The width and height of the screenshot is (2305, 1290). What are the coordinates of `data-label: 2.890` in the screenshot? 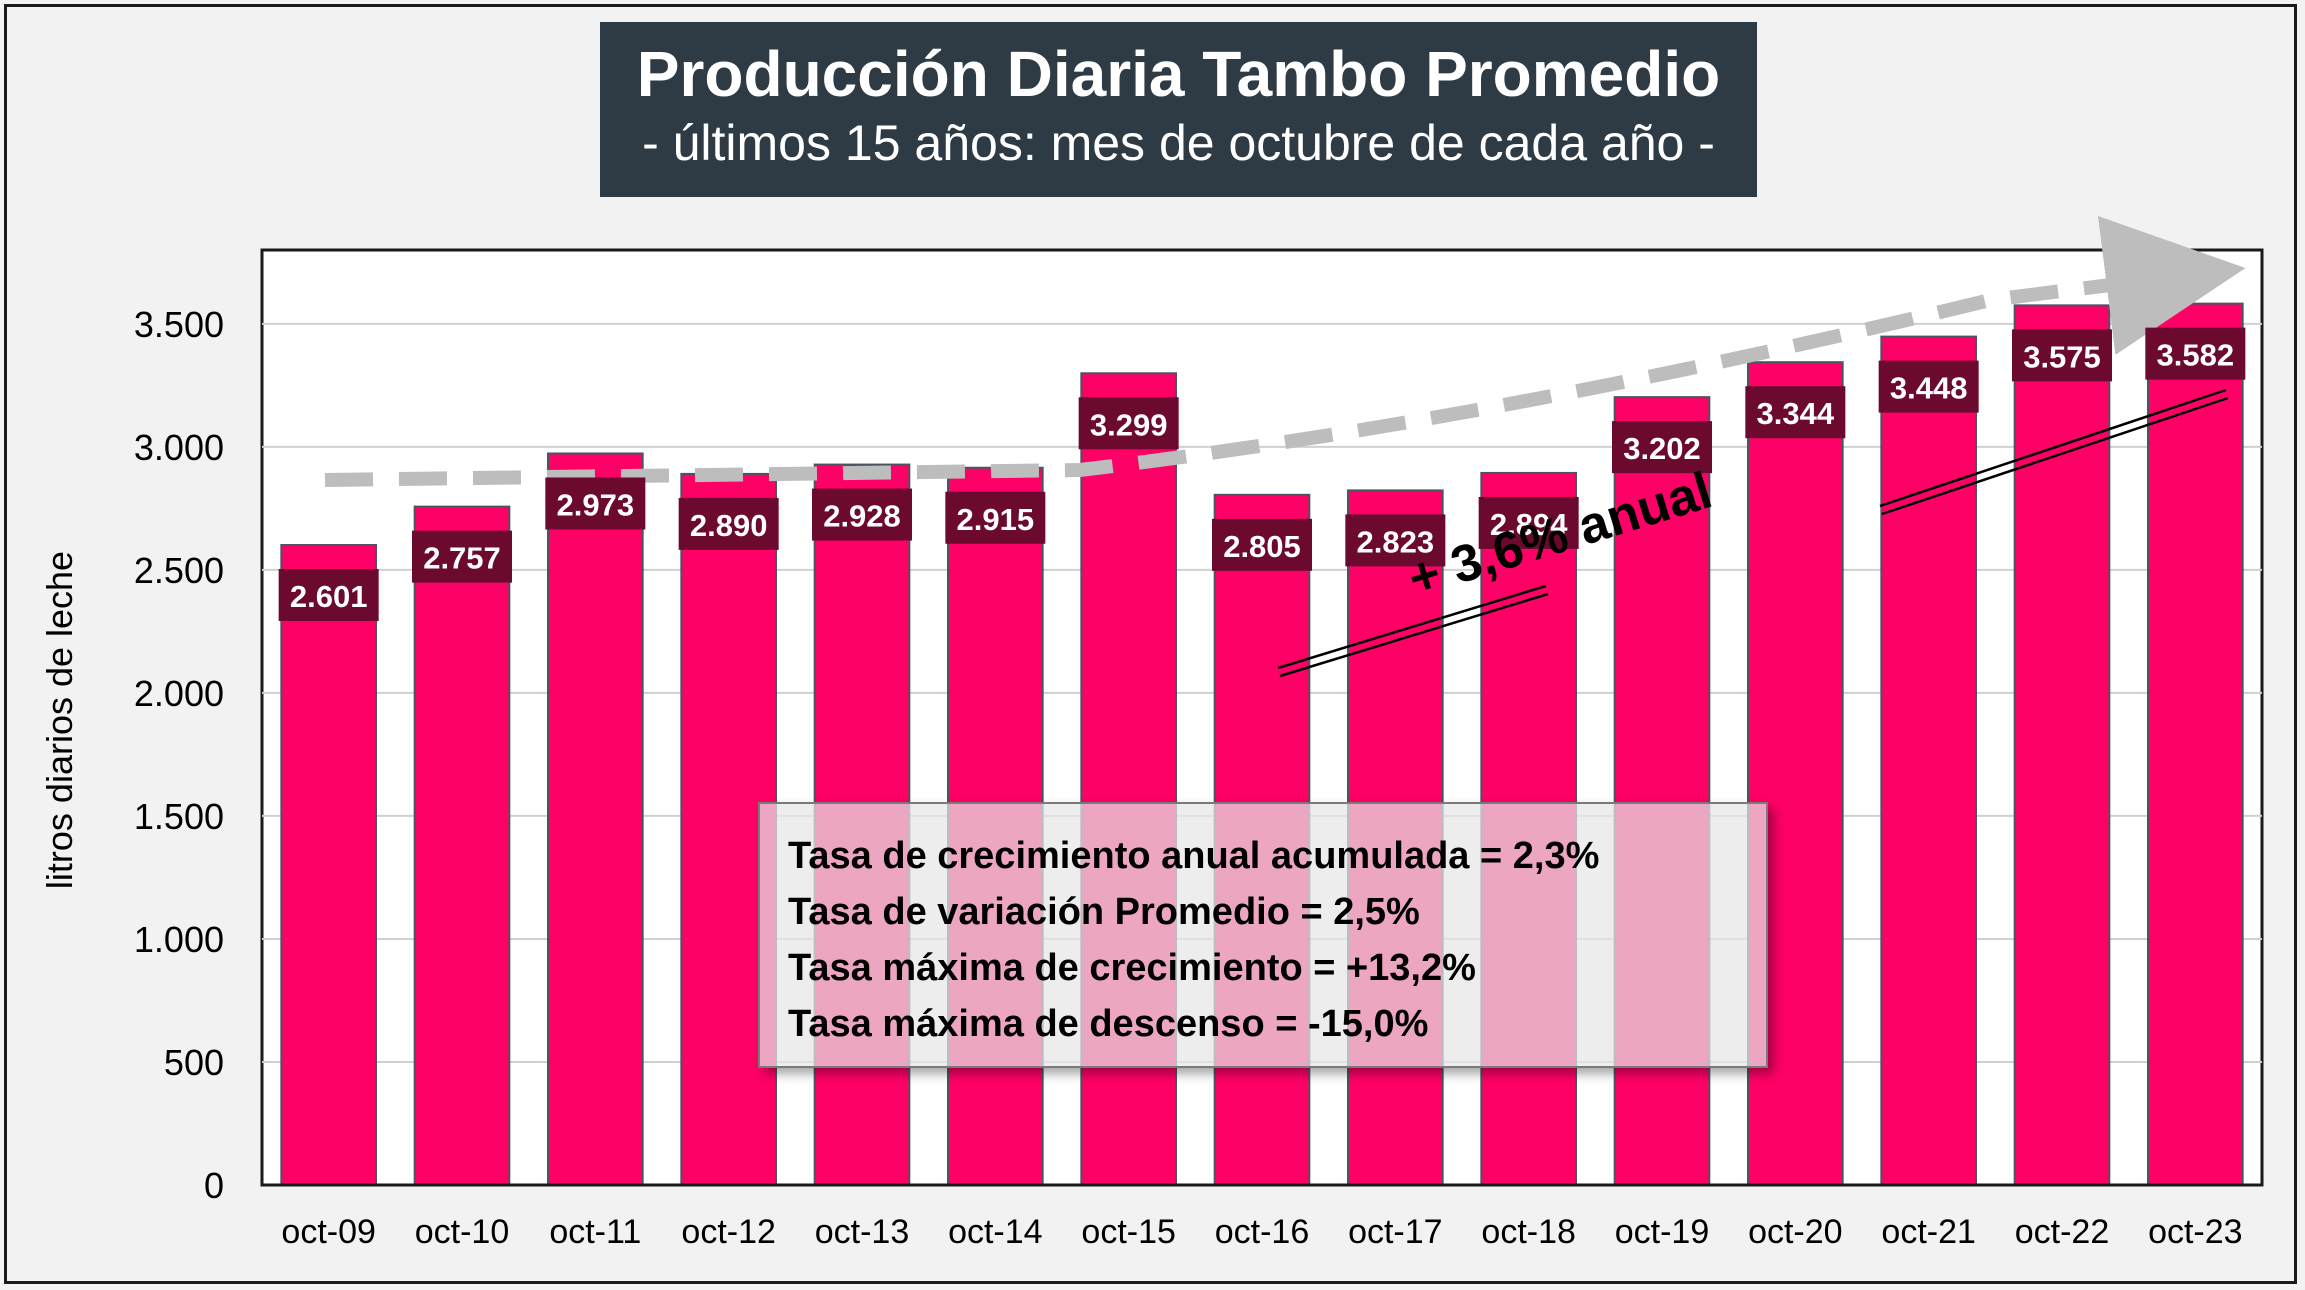 It's located at (729, 525).